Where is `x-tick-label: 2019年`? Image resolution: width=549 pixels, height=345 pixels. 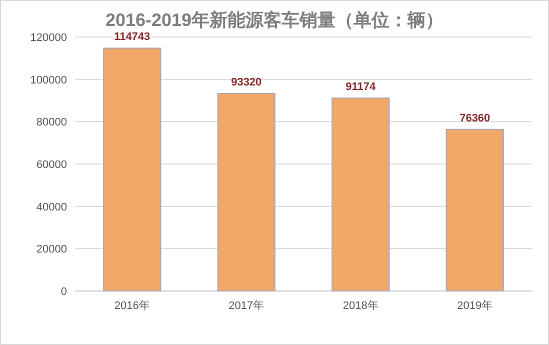 x-tick-label: 2019年 is located at coordinates (475, 306).